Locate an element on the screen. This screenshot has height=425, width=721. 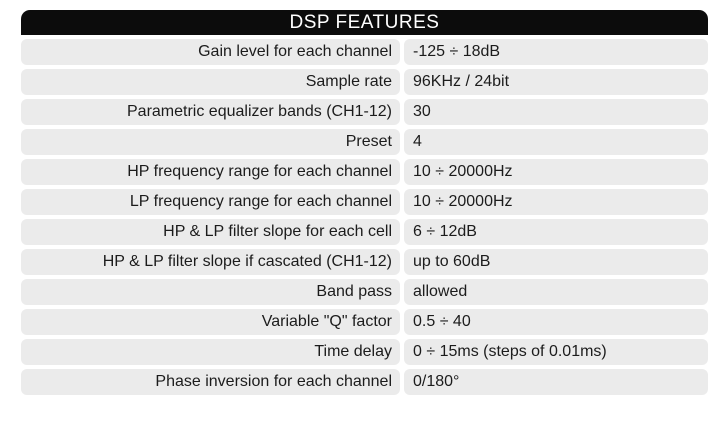
feature-value: 30 is located at coordinates (556, 112).